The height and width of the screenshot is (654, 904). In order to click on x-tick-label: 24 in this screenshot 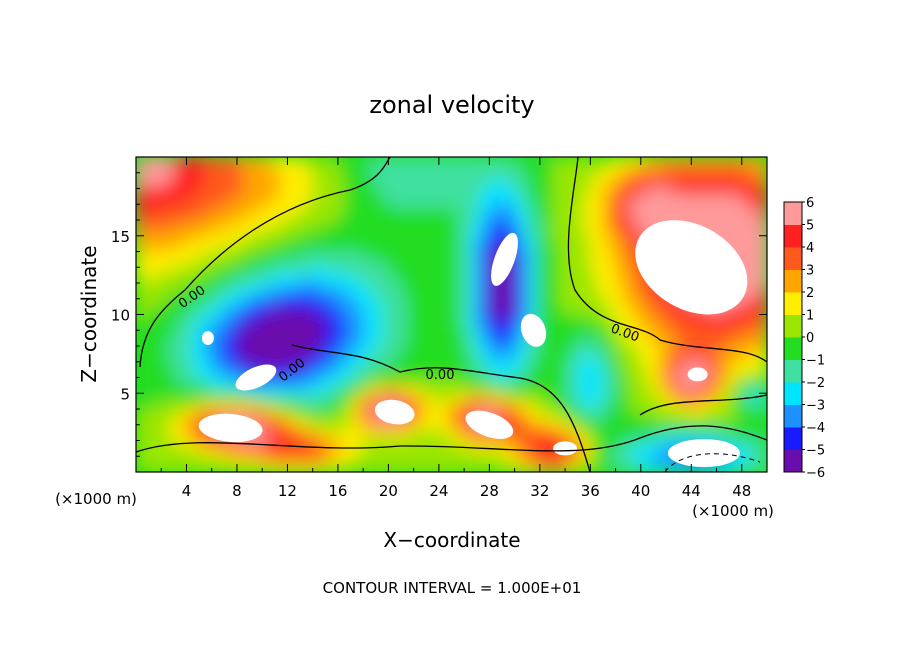, I will do `click(438, 491)`.